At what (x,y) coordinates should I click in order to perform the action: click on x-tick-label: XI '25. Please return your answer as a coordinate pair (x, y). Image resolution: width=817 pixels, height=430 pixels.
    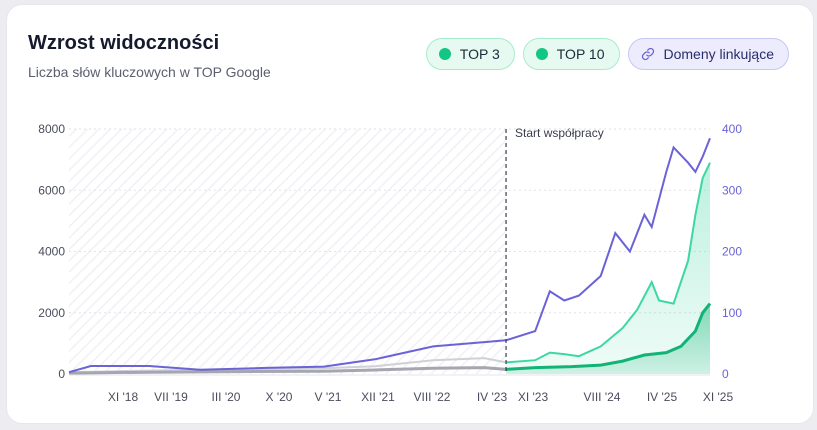
    Looking at the image, I should click on (718, 397).